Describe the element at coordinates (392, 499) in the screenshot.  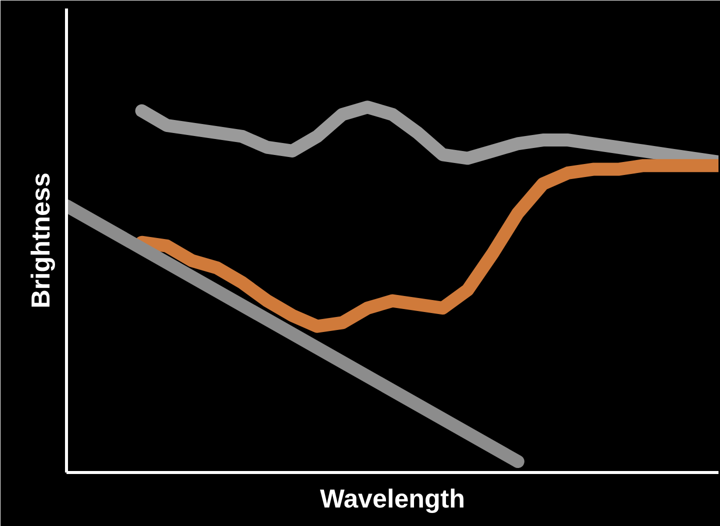
I see `x-axis-title: Wavelength` at that location.